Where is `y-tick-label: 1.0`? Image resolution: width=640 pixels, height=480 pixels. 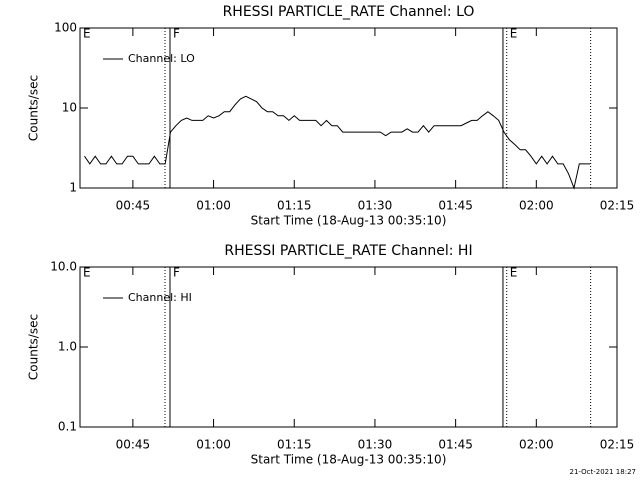 y-tick-label: 1.0 is located at coordinates (67, 347).